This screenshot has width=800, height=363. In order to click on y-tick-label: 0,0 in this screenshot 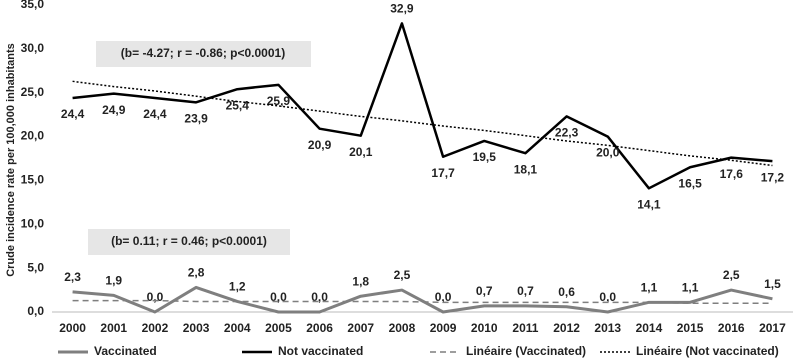, I will do `click(35, 311)`.